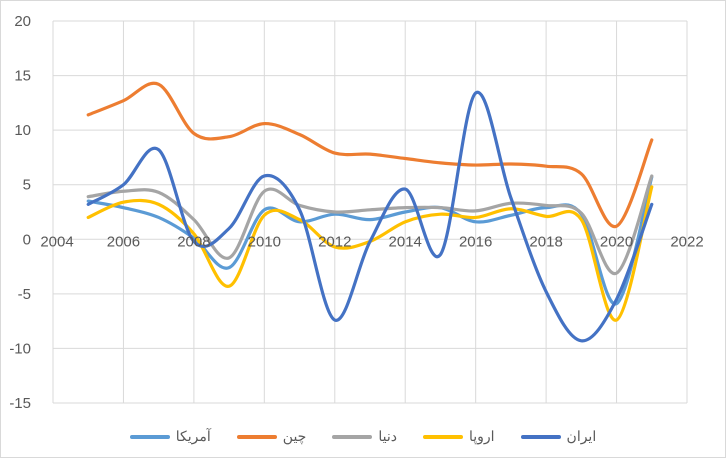 The height and width of the screenshot is (458, 726). Describe the element at coordinates (27, 185) in the screenshot. I see `y-tick-label: 5` at that location.